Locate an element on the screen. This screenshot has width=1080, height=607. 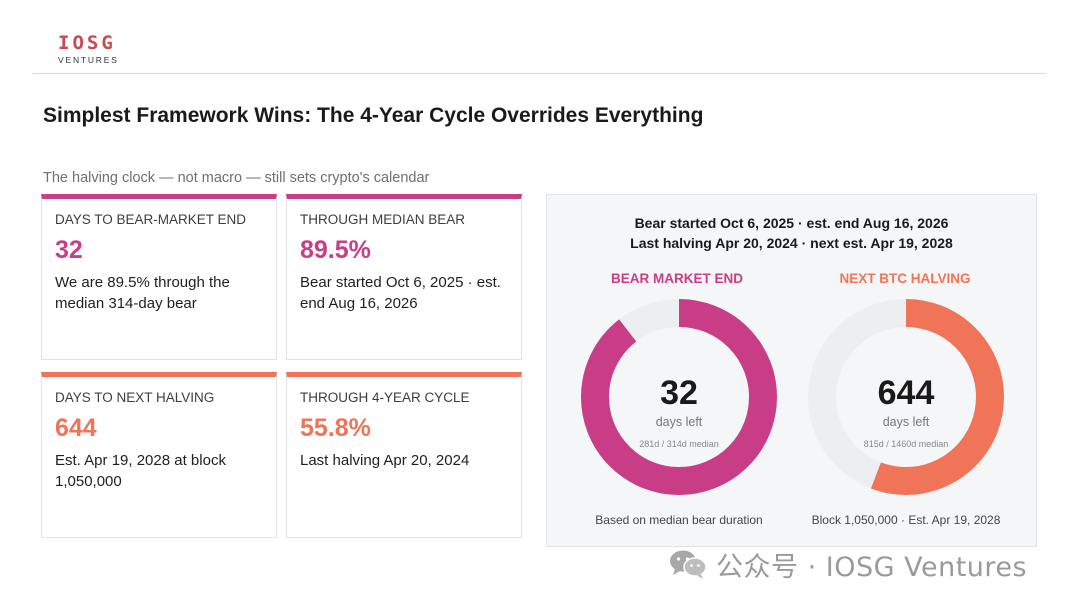
stat-card-label: THROUGH 4-YEAR CYCLE is located at coordinates (385, 397).